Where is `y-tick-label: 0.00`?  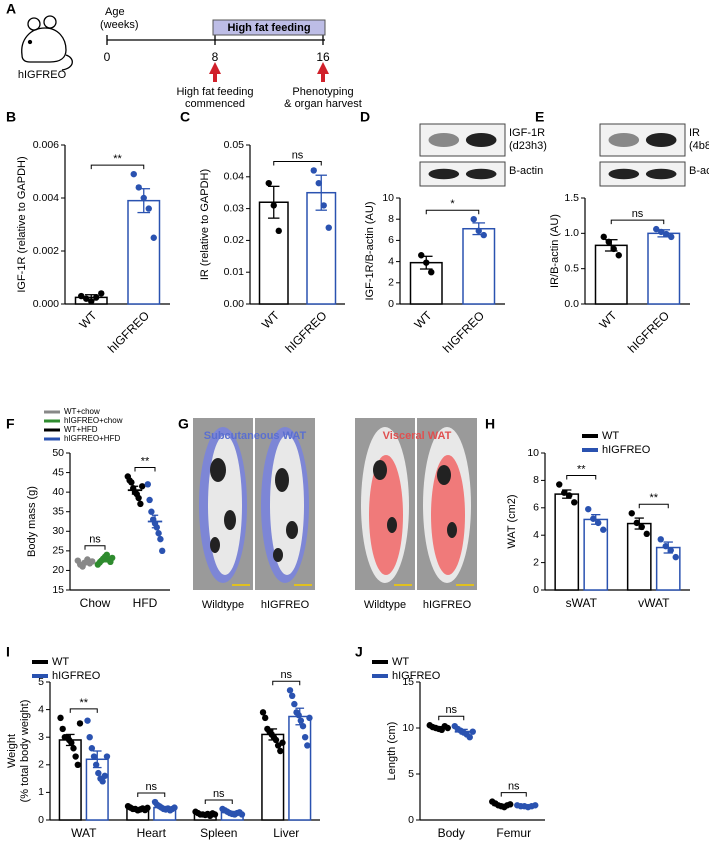
y-tick-label: 0.00 is located at coordinates (234, 304).